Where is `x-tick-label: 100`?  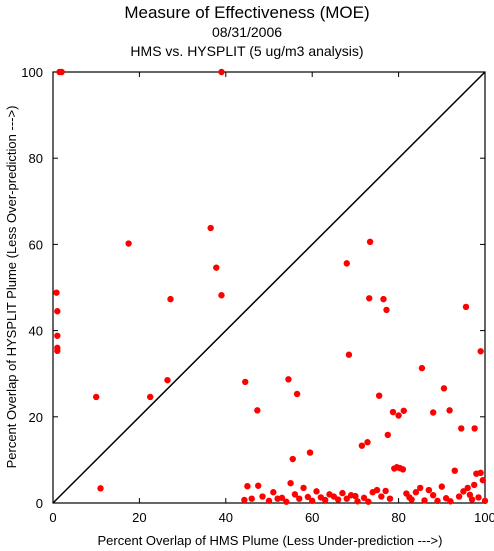
x-tick-label: 100 is located at coordinates (484, 517).